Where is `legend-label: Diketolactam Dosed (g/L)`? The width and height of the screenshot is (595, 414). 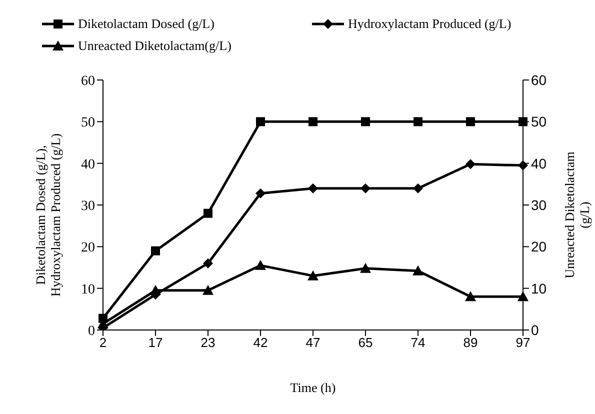
legend-label: Diketolactam Dosed (g/L) is located at coordinates (146, 24).